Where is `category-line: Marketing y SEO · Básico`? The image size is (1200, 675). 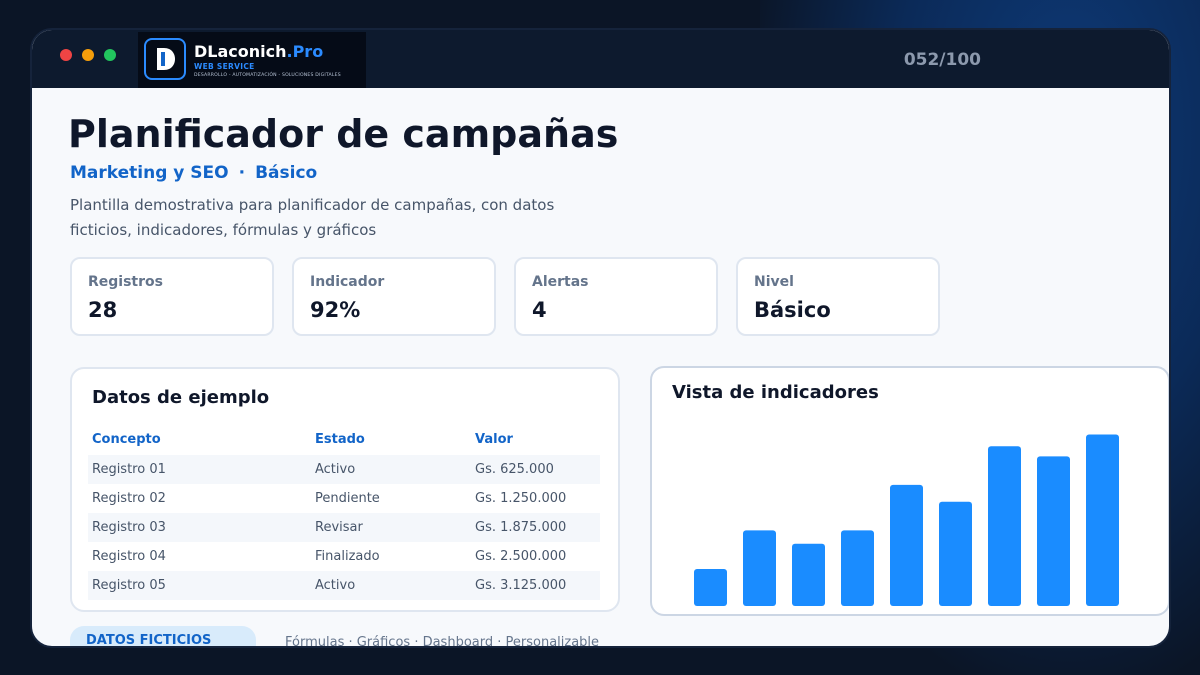
category-line: Marketing y SEO · Básico is located at coordinates (193, 173).